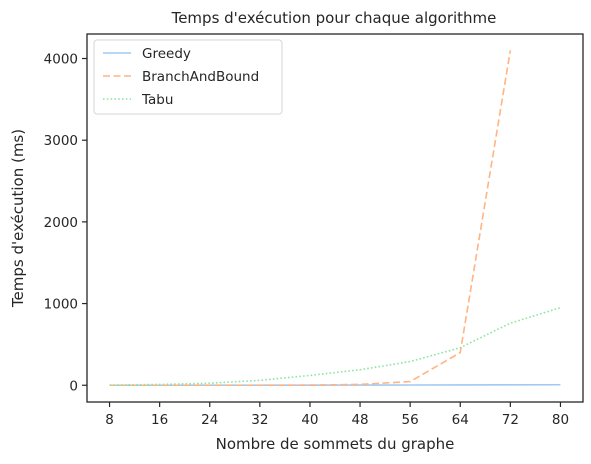 This screenshot has width=591, height=464. Describe the element at coordinates (159, 420) in the screenshot. I see `x-tick-label: 16` at that location.